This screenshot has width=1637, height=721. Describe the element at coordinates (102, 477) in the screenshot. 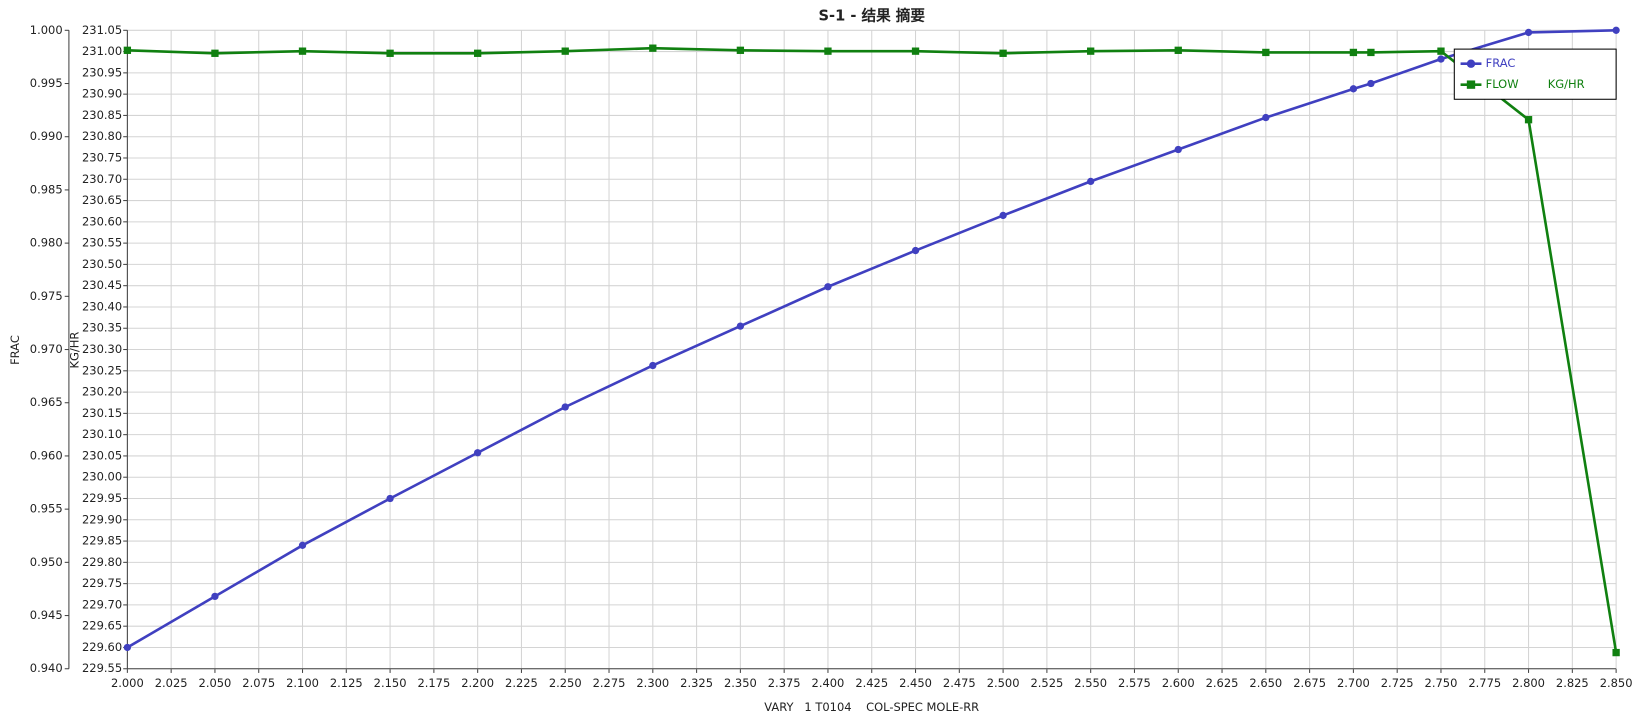

I see `y2-tick-label: 230.00` at that location.